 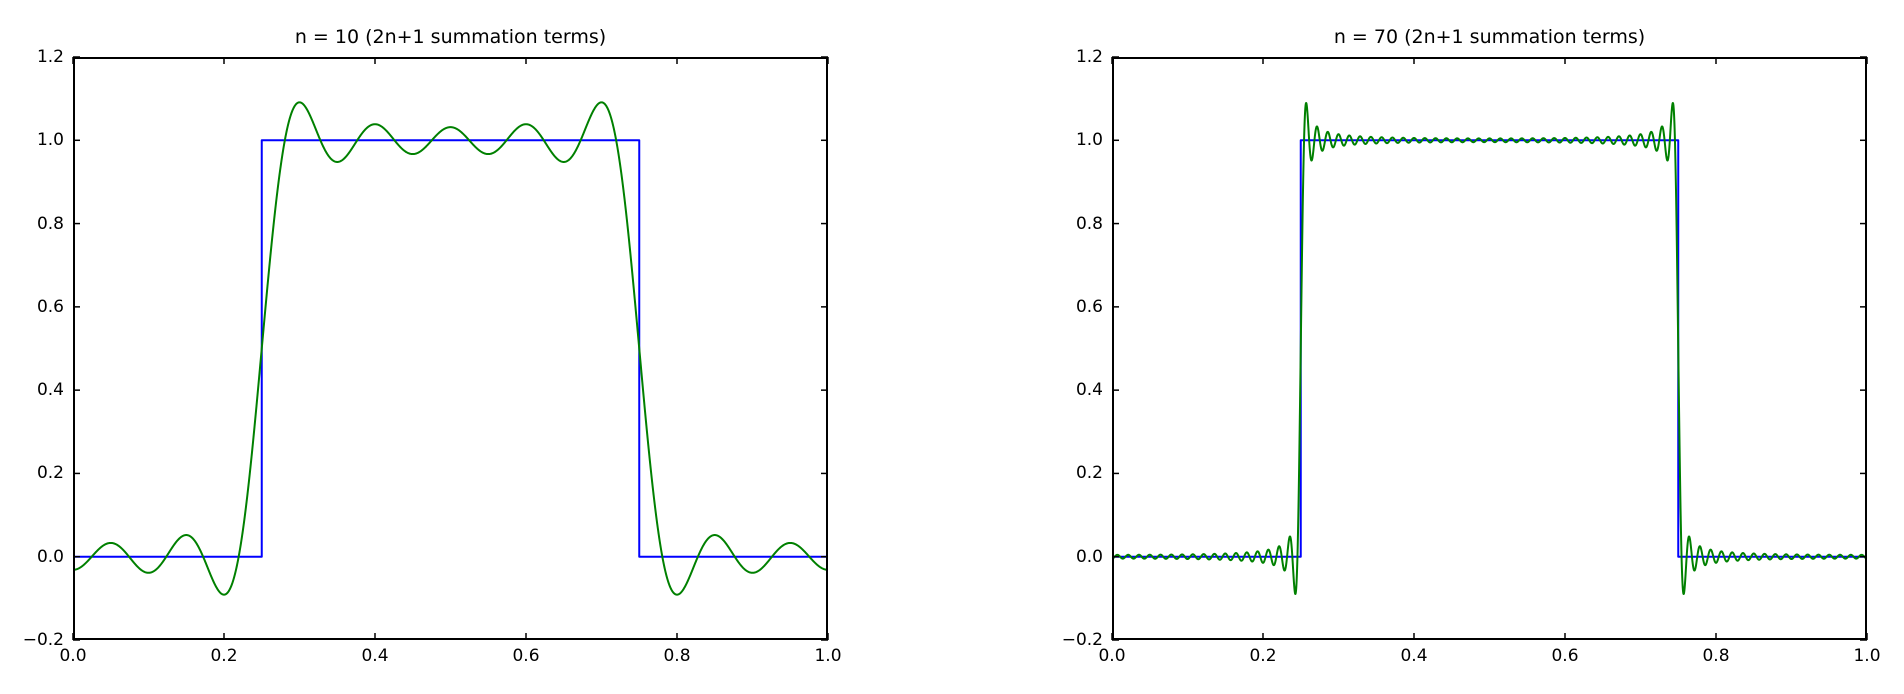 What do you see at coordinates (1489, 37) in the screenshot?
I see `panel-n70-title: n = 70 (2n+1 summation terms)` at bounding box center [1489, 37].